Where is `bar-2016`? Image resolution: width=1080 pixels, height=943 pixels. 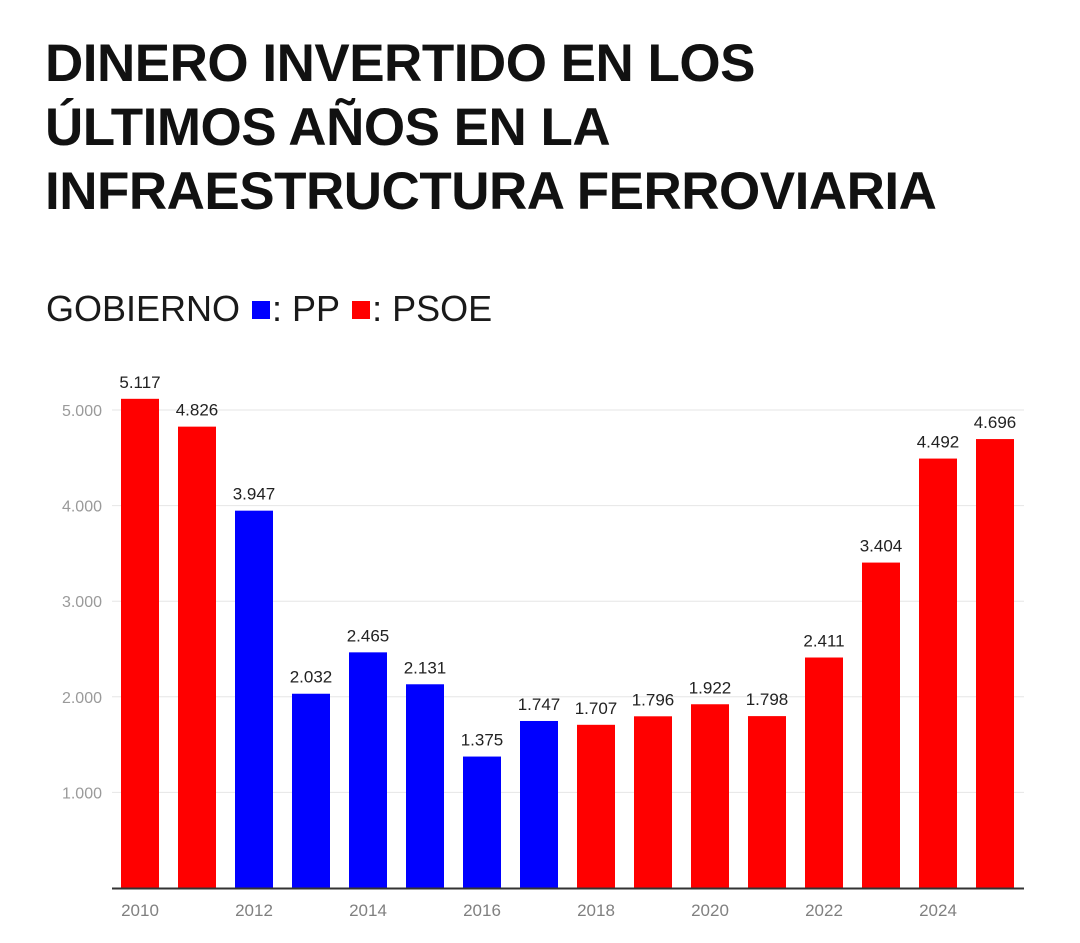
bar-2016 is located at coordinates (482, 822).